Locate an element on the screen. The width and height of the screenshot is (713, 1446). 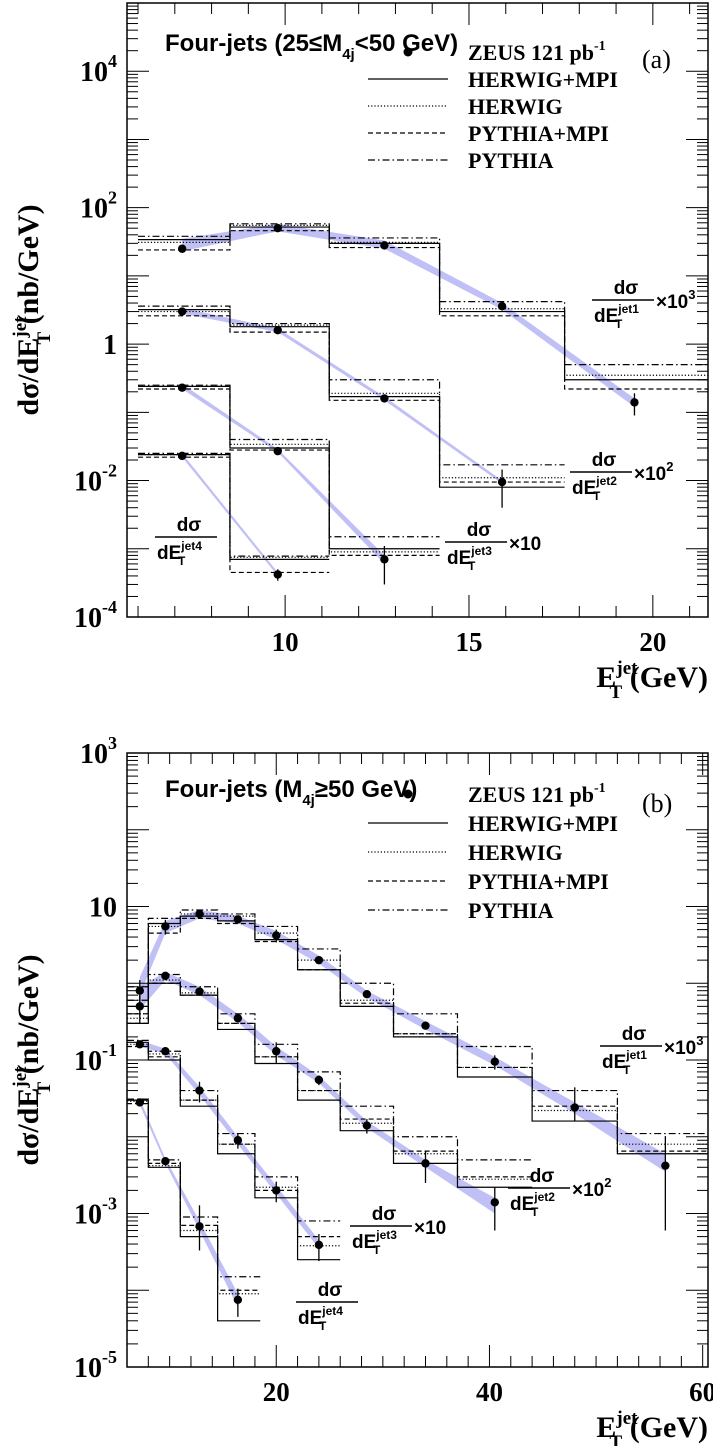
x-tick-label: 10 is located at coordinates (285, 642).